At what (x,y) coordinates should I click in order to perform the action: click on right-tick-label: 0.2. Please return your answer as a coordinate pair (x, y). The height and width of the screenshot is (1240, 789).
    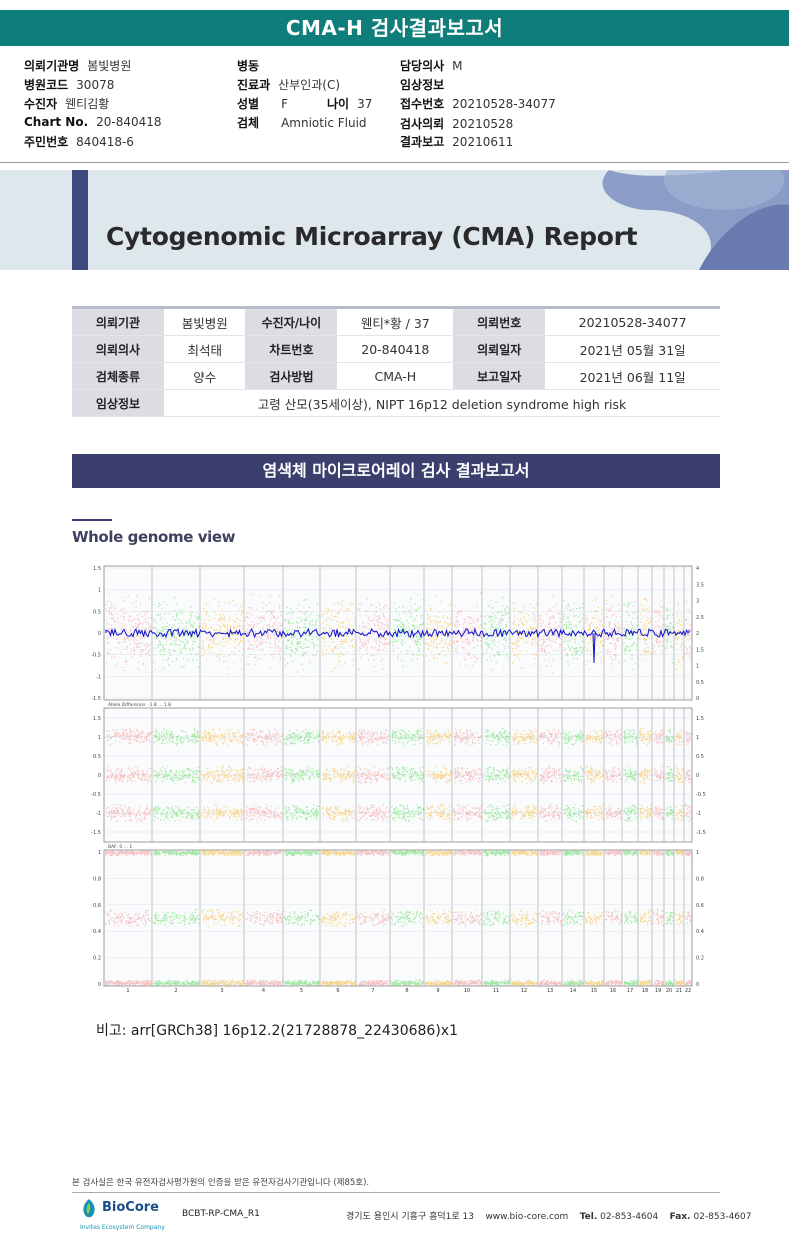
    Looking at the image, I should click on (700, 959).